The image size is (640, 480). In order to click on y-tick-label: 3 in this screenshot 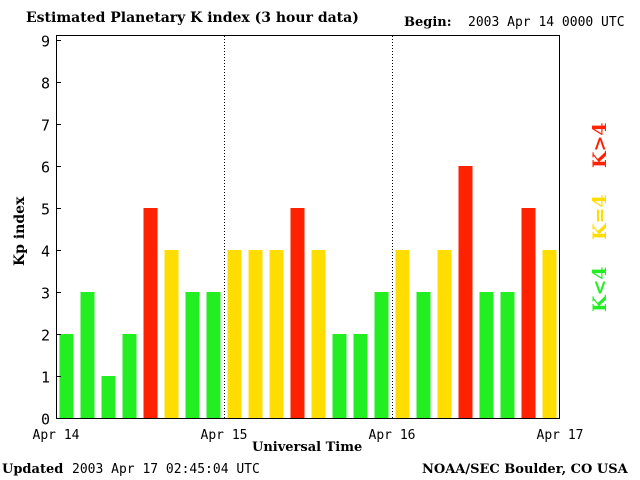, I will do `click(45, 294)`.